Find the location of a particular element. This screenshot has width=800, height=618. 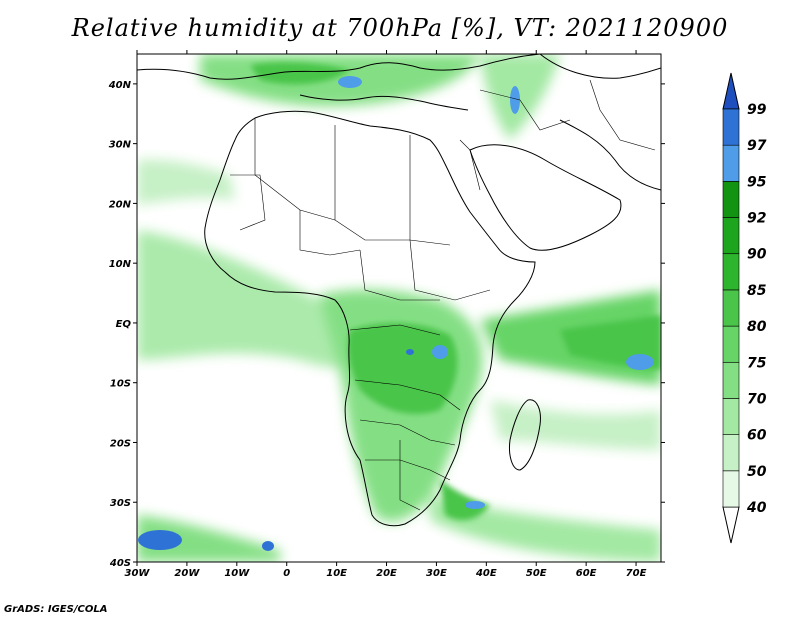

lon-tick-label: 70E is located at coordinates (636, 573).